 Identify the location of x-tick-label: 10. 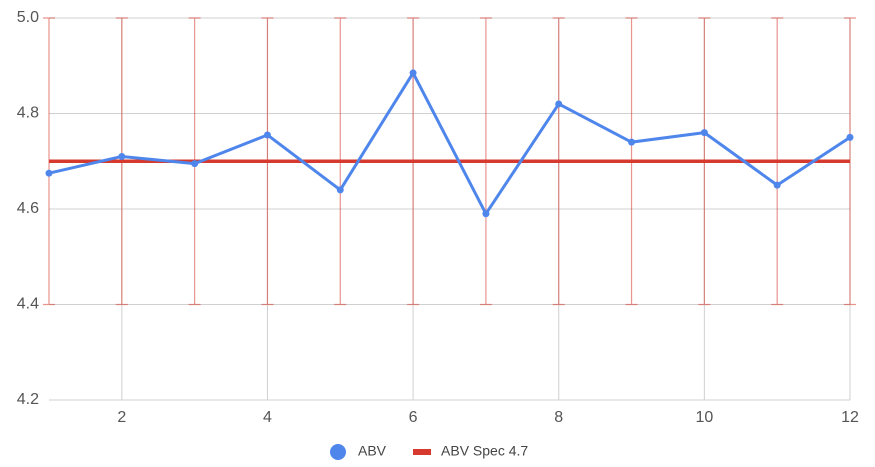
(704, 417).